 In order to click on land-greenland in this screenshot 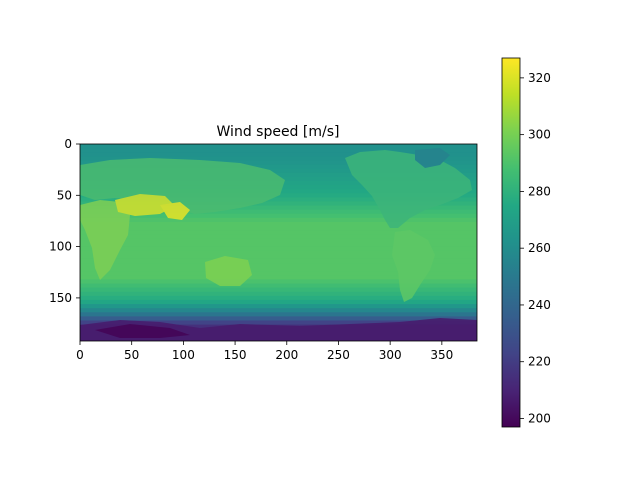, I will do `click(432, 158)`.